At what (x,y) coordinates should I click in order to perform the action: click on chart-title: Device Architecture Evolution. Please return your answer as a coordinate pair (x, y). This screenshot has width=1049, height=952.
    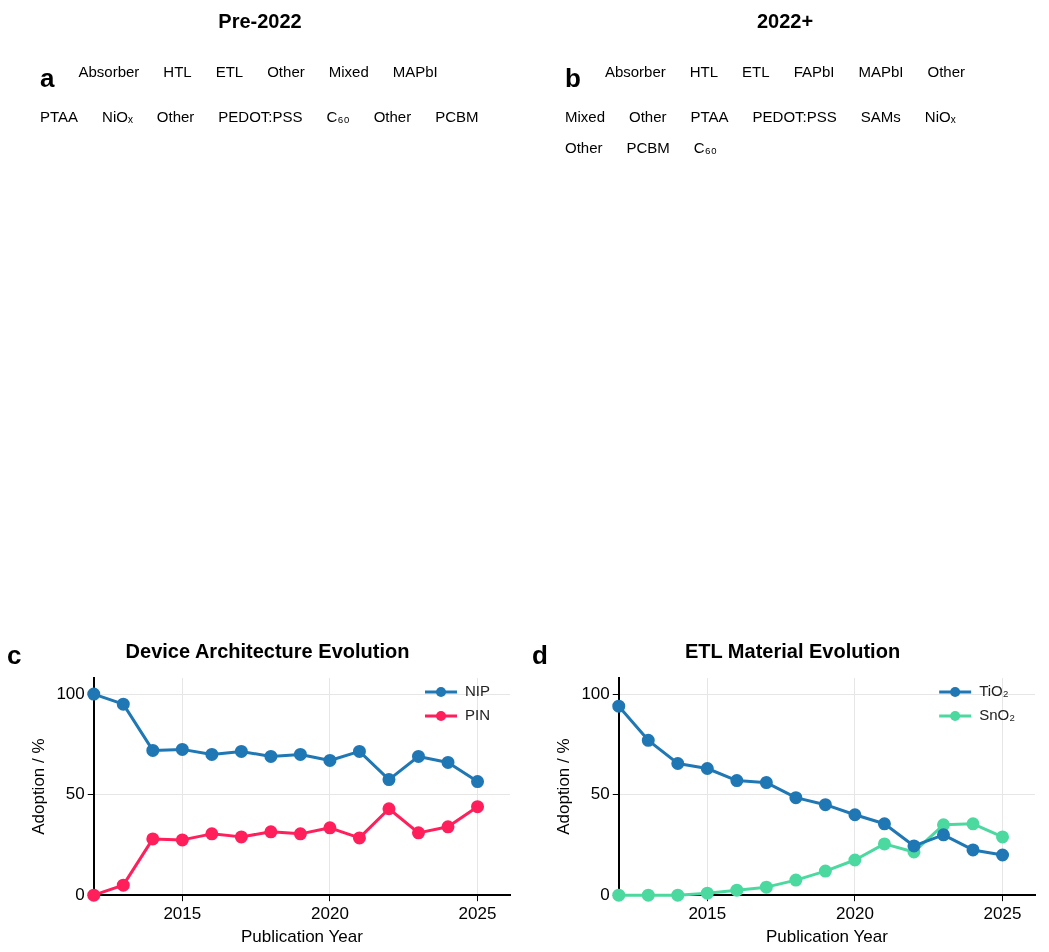
    Looking at the image, I should click on (267, 650).